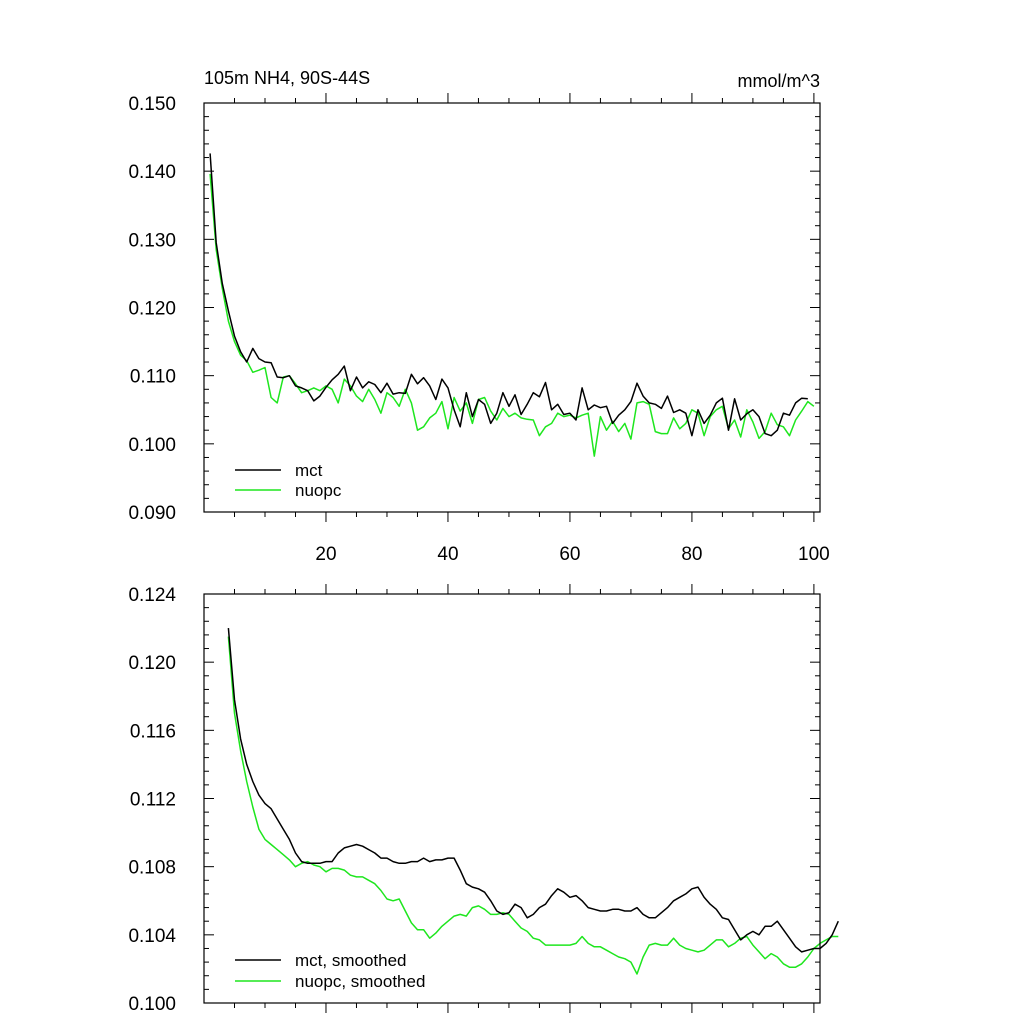  Describe the element at coordinates (152, 868) in the screenshot. I see `y-tick-label: 0.108` at that location.